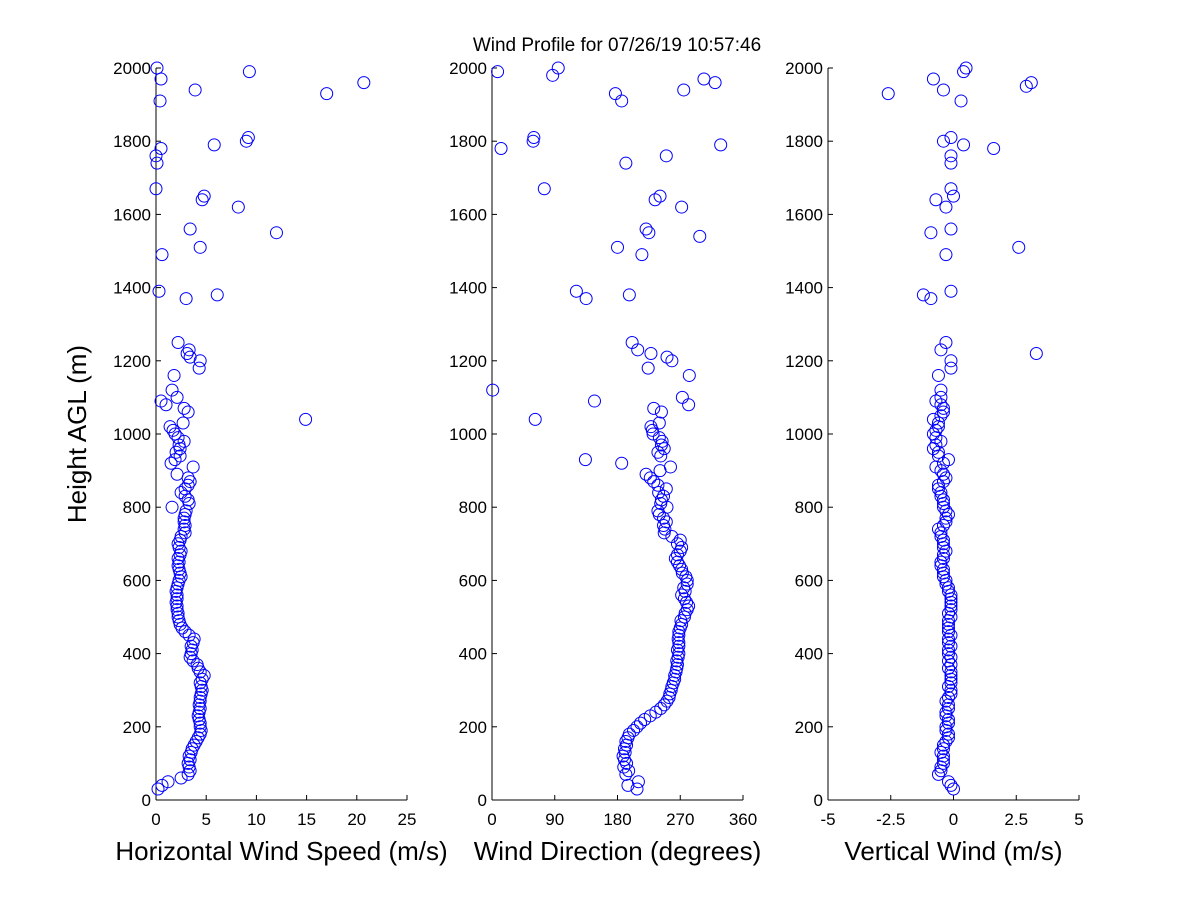 Image resolution: width=1200 pixels, height=900 pixels. What do you see at coordinates (468, 141) in the screenshot?
I see `direction-y-tick-label: 1800` at bounding box center [468, 141].